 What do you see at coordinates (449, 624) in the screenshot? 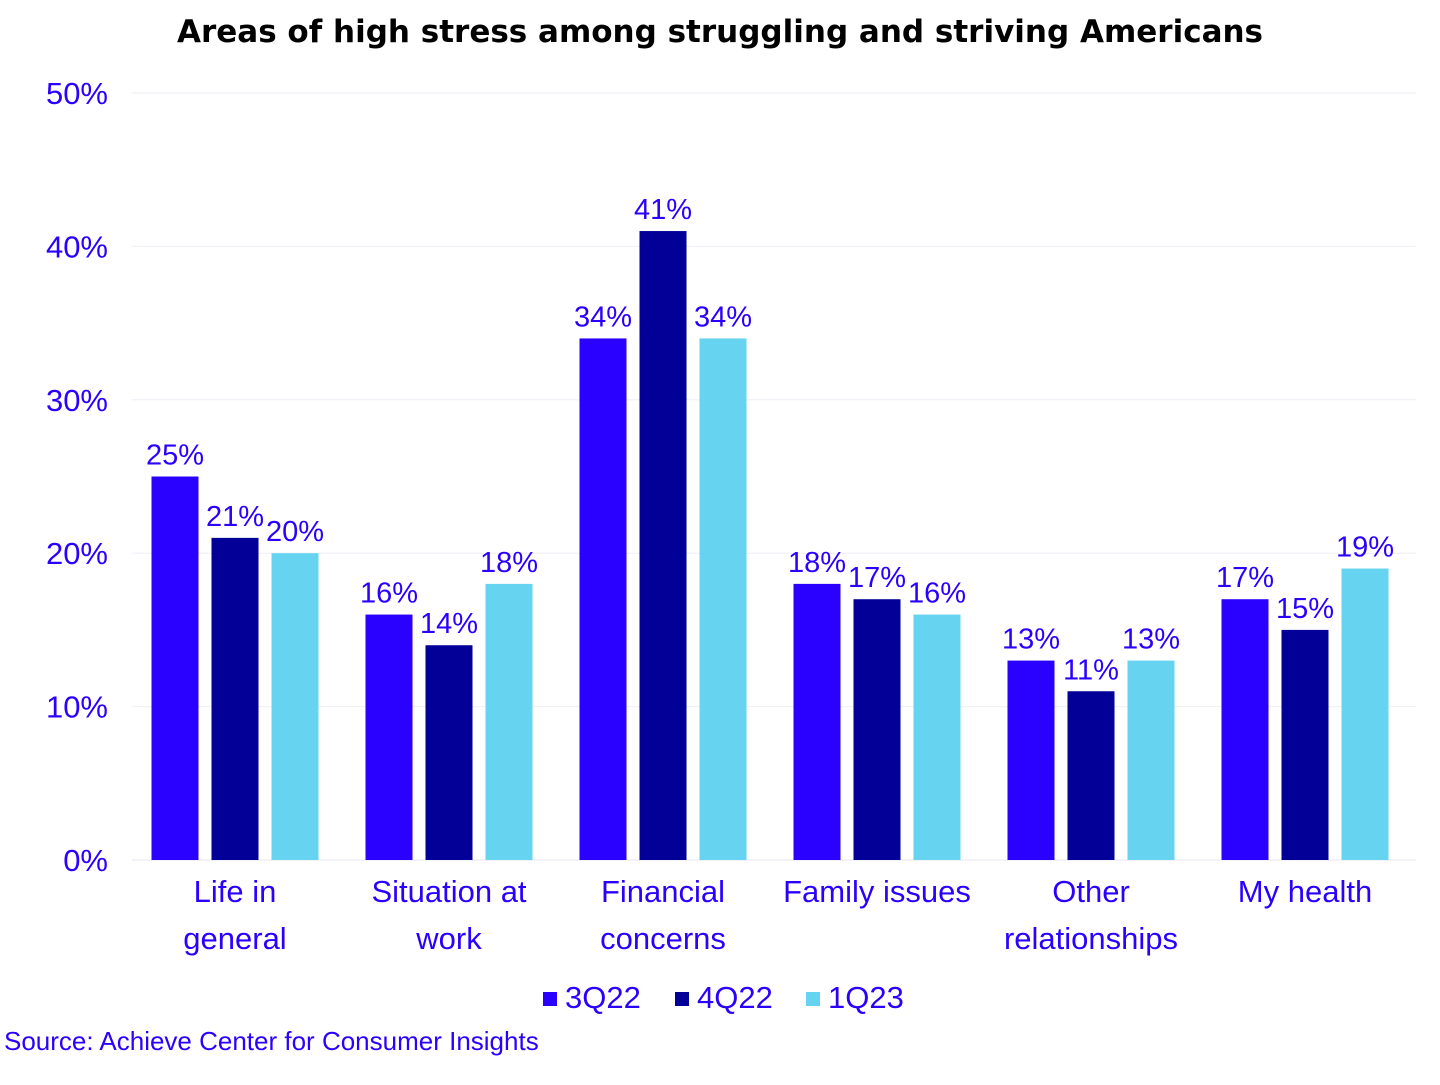
I see `data-label: 14%` at bounding box center [449, 624].